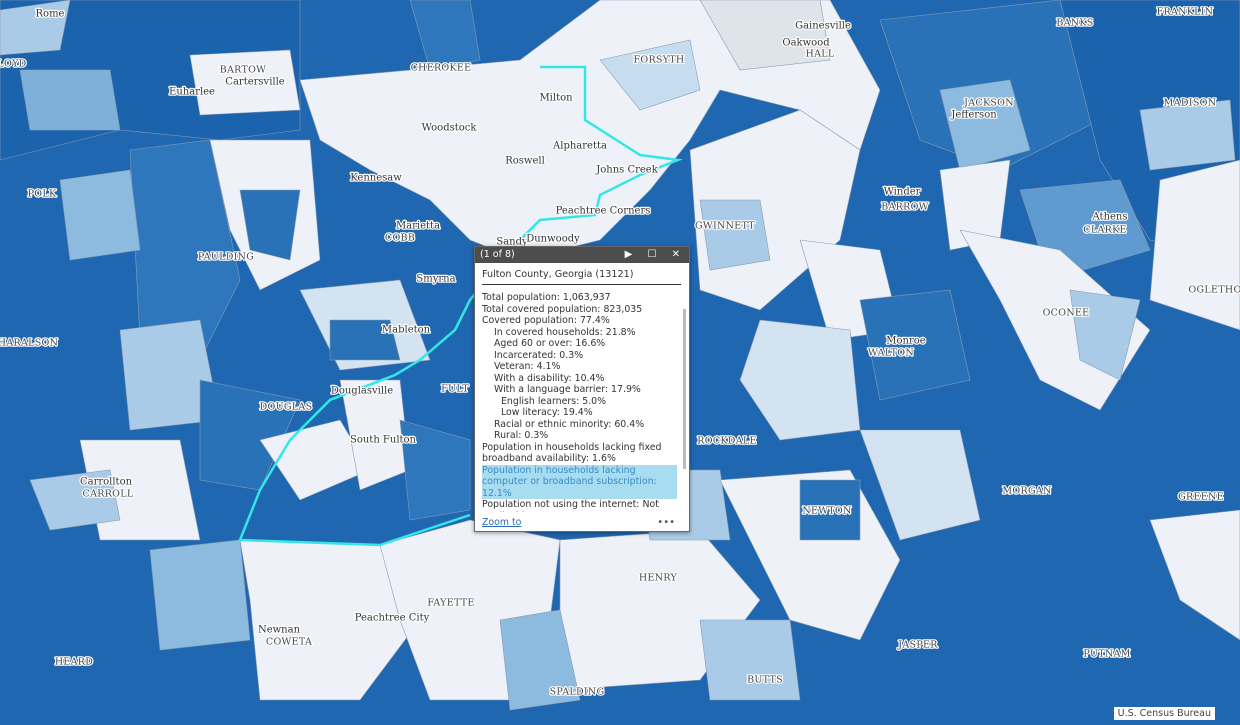 The width and height of the screenshot is (1240, 725). What do you see at coordinates (582, 255) in the screenshot?
I see `popup-header: (1 of 8) ▶ ☐ ✕` at bounding box center [582, 255].